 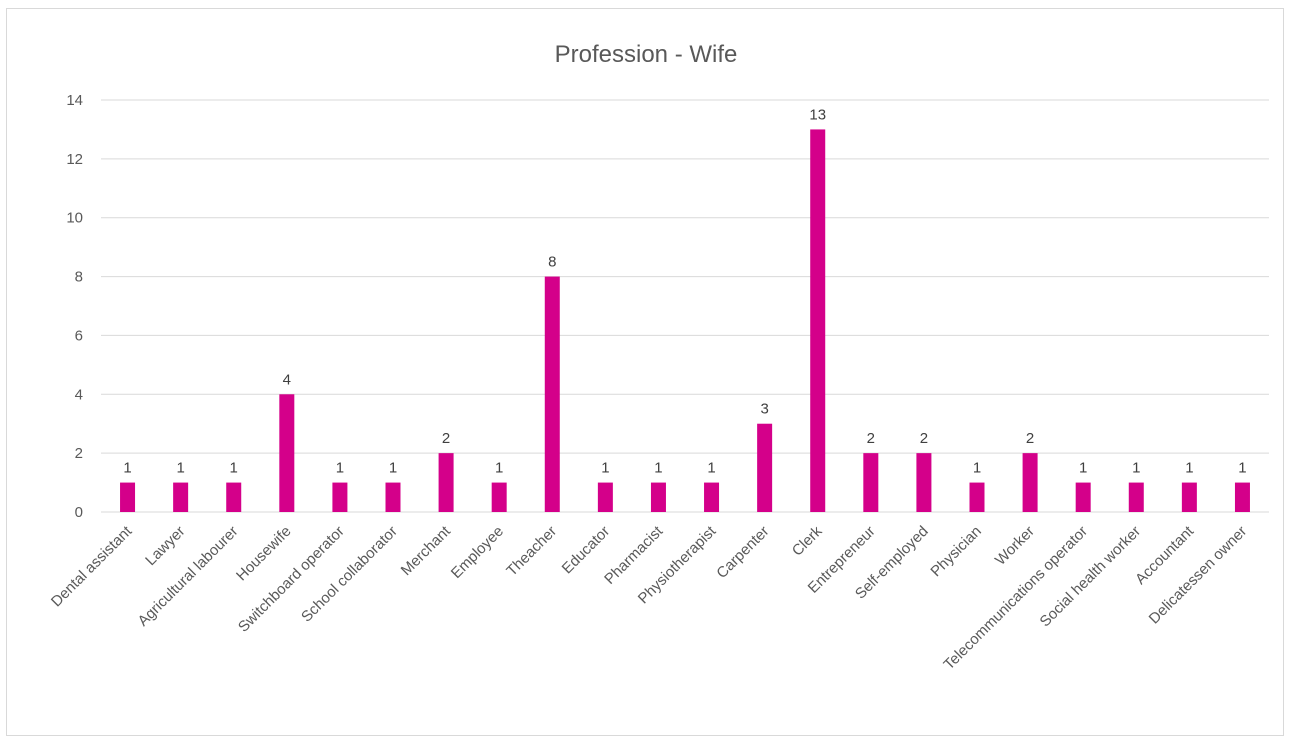 What do you see at coordinates (79, 394) in the screenshot?
I see `y-tick-label: 4` at bounding box center [79, 394].